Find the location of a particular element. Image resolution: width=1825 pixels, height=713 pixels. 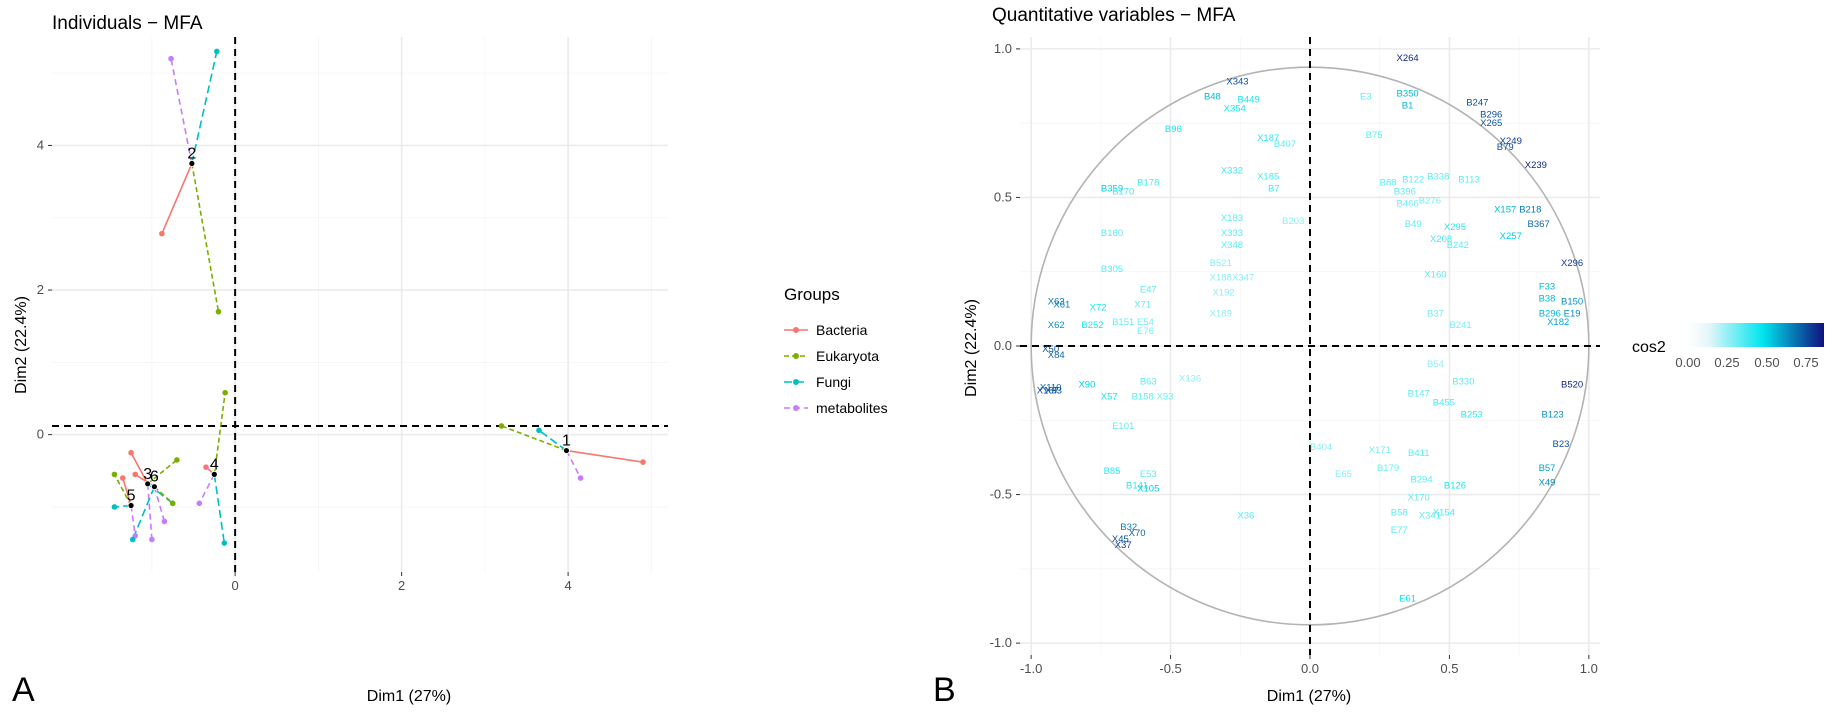

variable-label: B247 is located at coordinates (1477, 102).